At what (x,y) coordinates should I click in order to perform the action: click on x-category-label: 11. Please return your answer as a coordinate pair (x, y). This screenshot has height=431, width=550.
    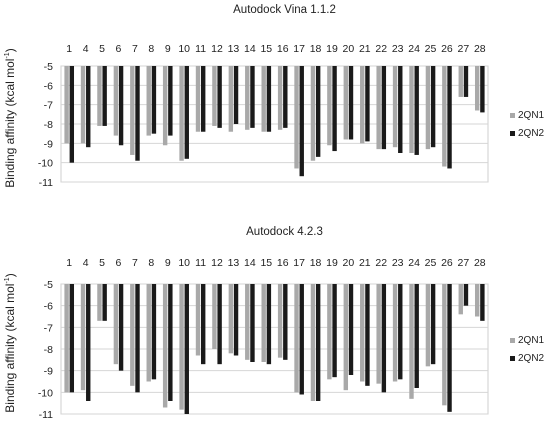
    Looking at the image, I should click on (200, 263).